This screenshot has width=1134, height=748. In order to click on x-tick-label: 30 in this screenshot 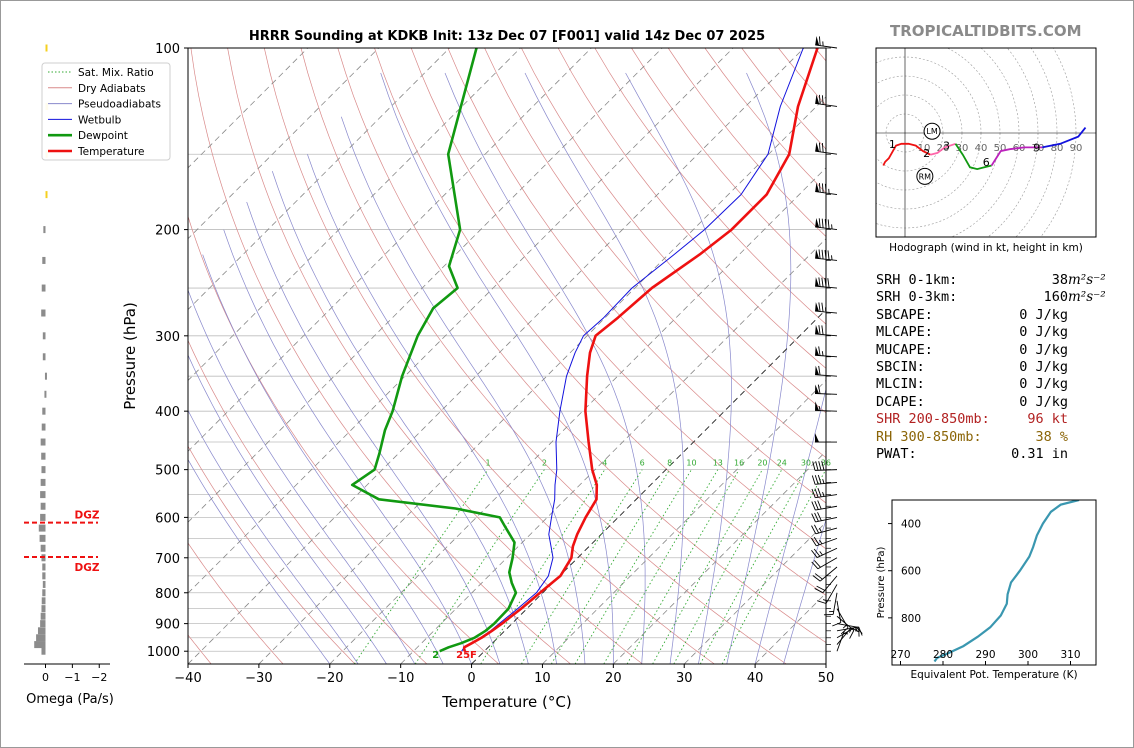, I will do `click(684, 678)`.